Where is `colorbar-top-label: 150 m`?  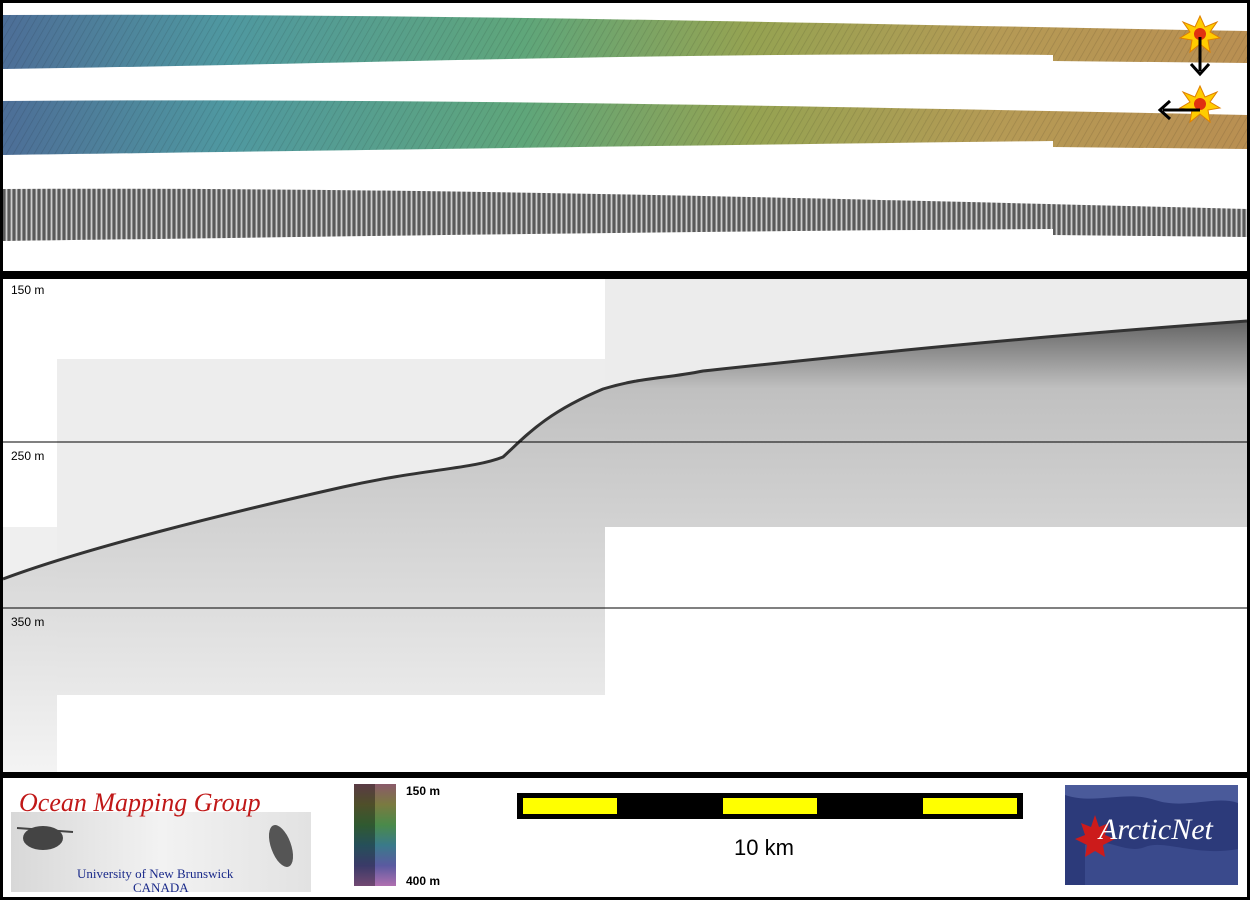 colorbar-top-label: 150 m is located at coordinates (423, 791).